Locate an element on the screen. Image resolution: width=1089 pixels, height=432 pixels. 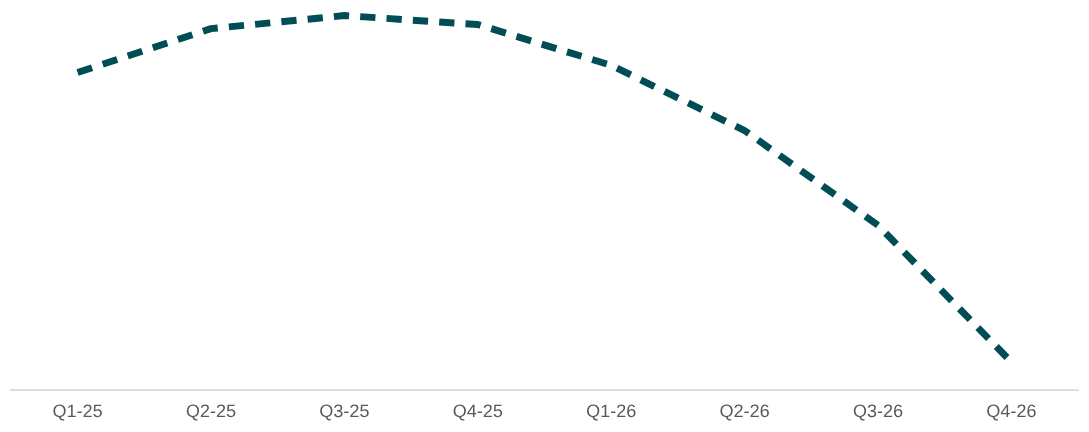
x-tick-label: Q4-25 is located at coordinates (478, 412).